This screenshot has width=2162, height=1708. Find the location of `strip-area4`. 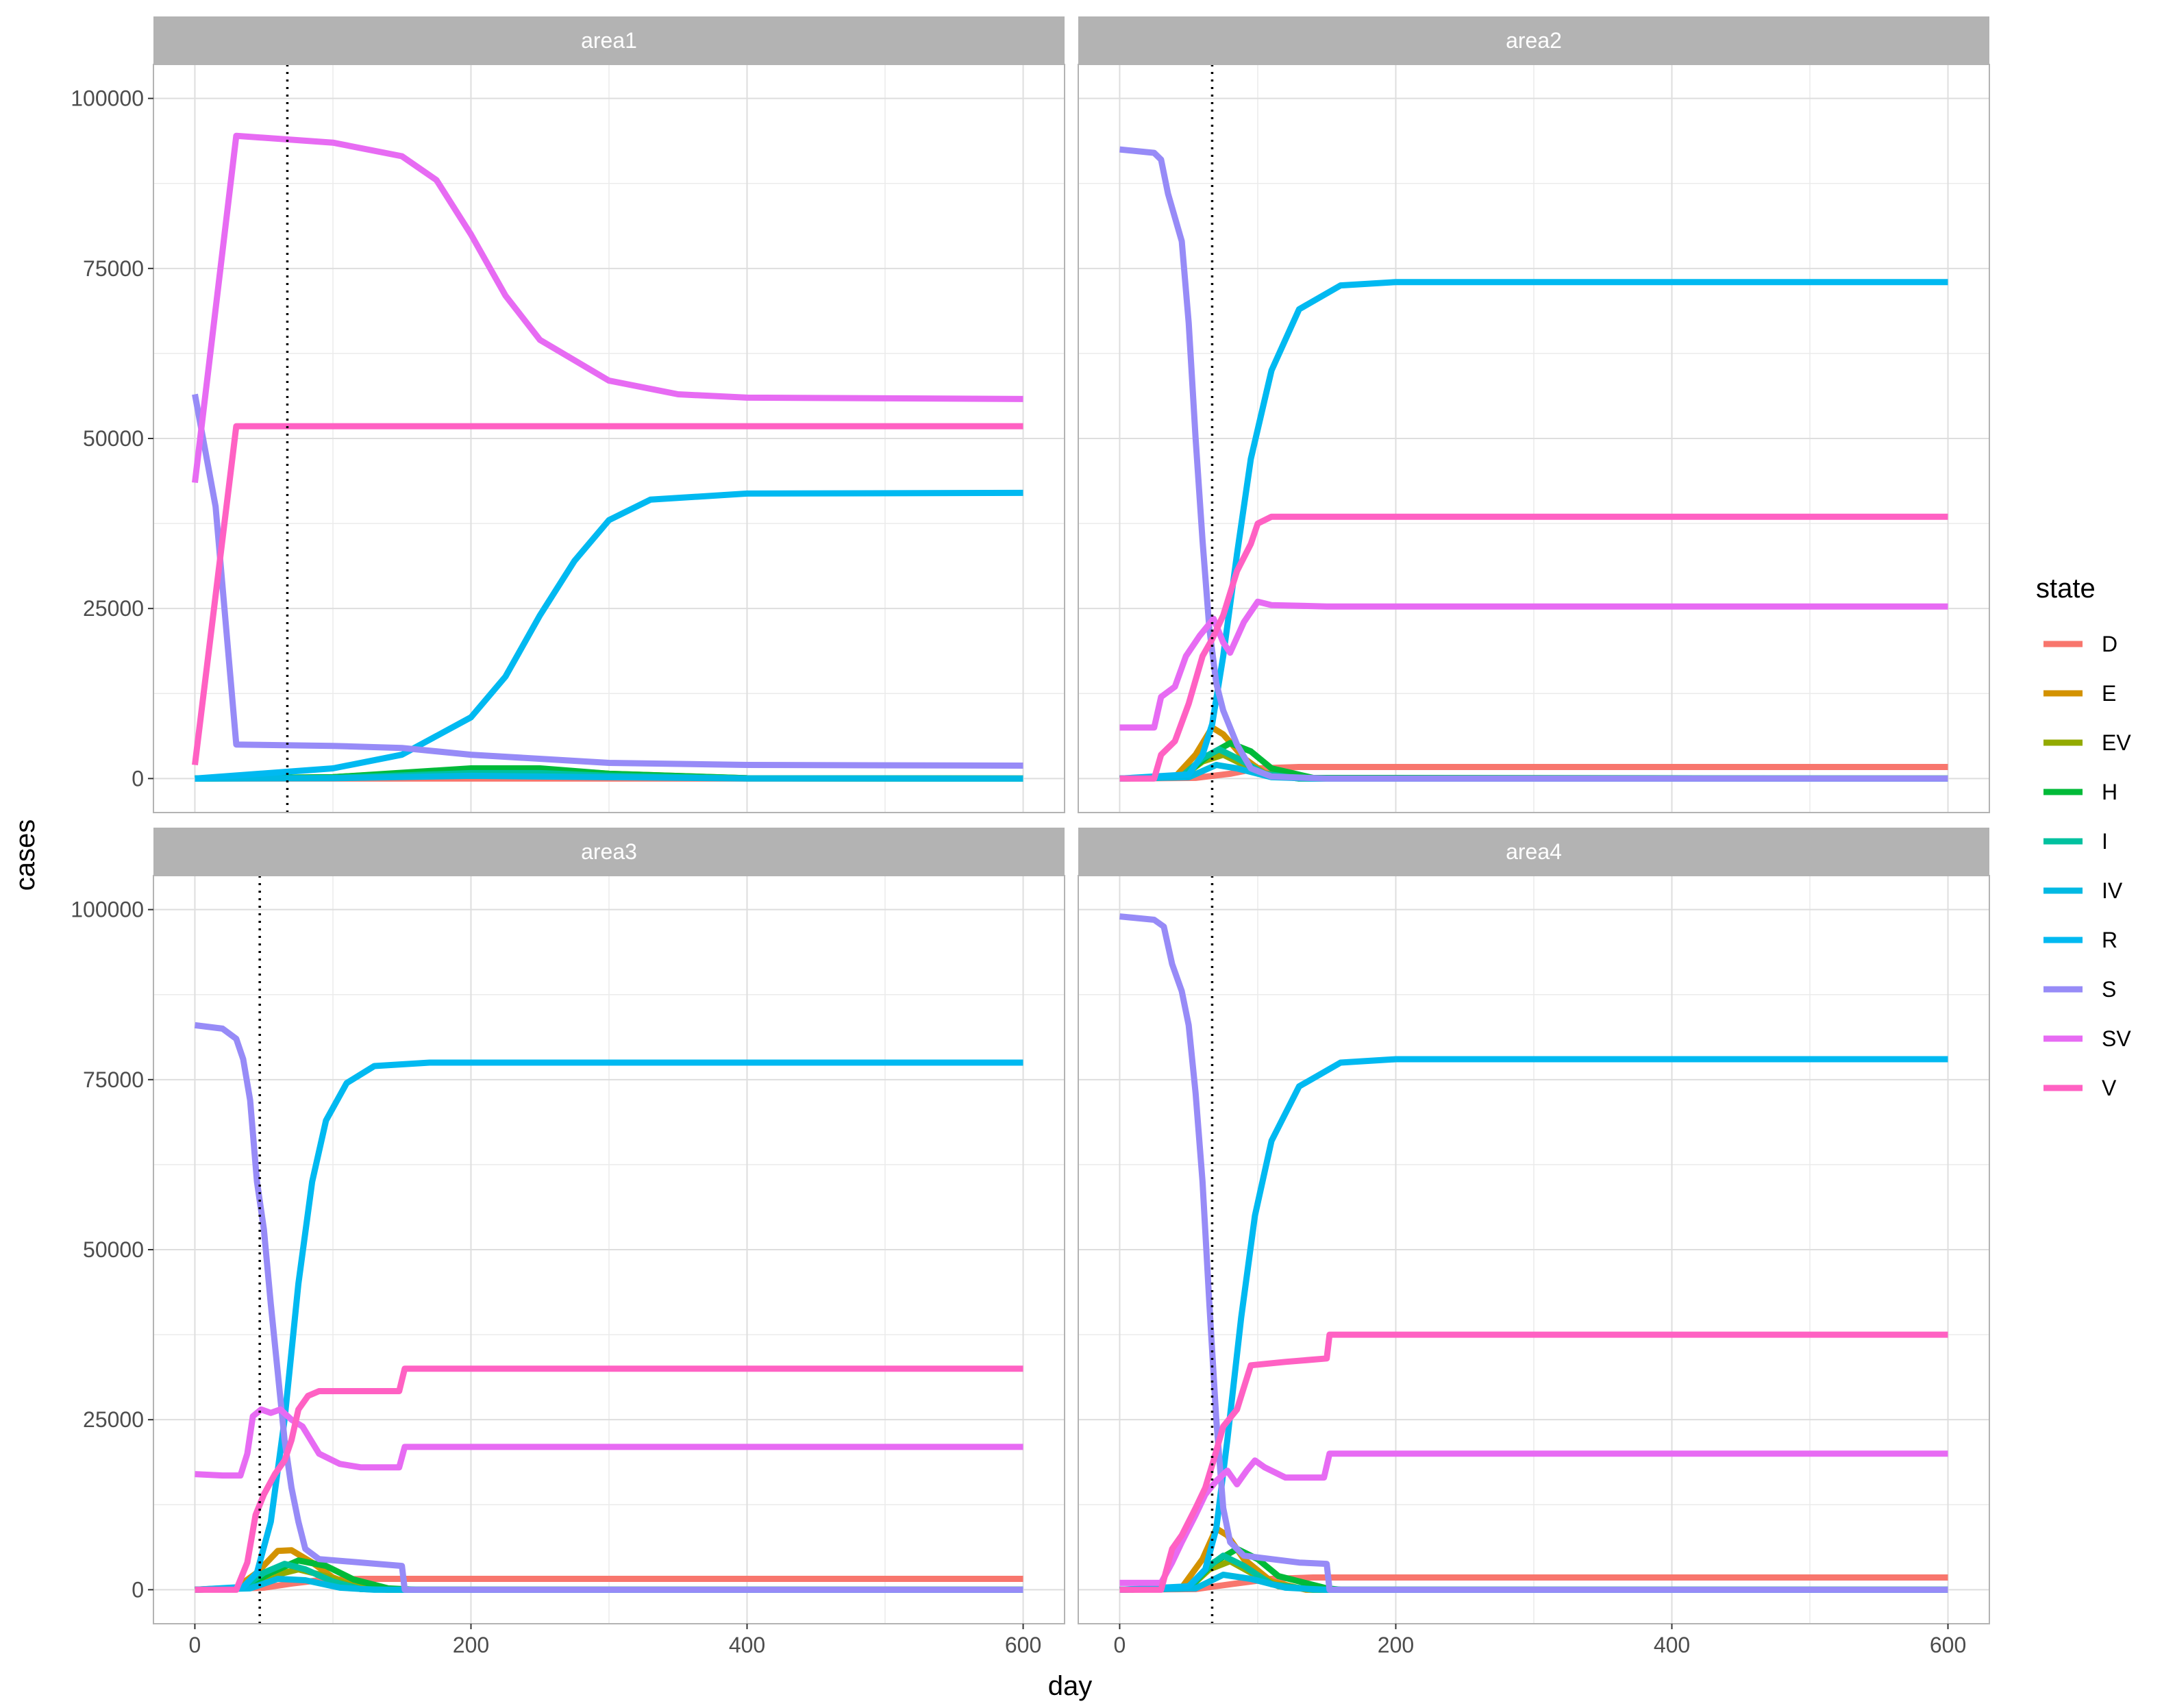

strip-area4 is located at coordinates (1533, 852).